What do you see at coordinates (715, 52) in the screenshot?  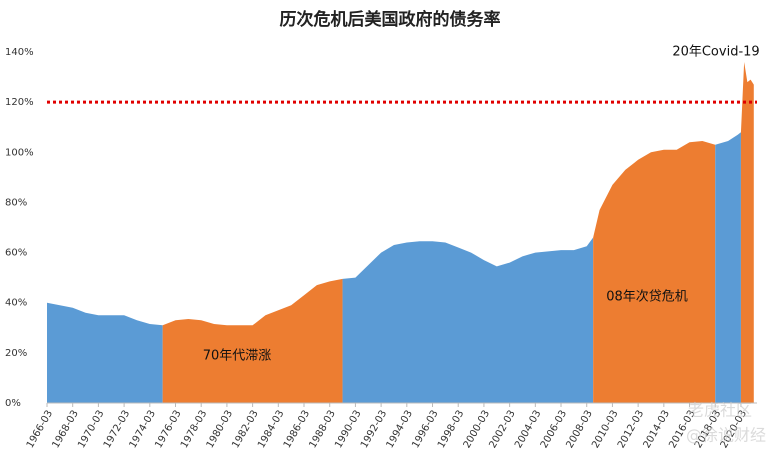 I see `annotation: 20年Covid-19` at bounding box center [715, 52].